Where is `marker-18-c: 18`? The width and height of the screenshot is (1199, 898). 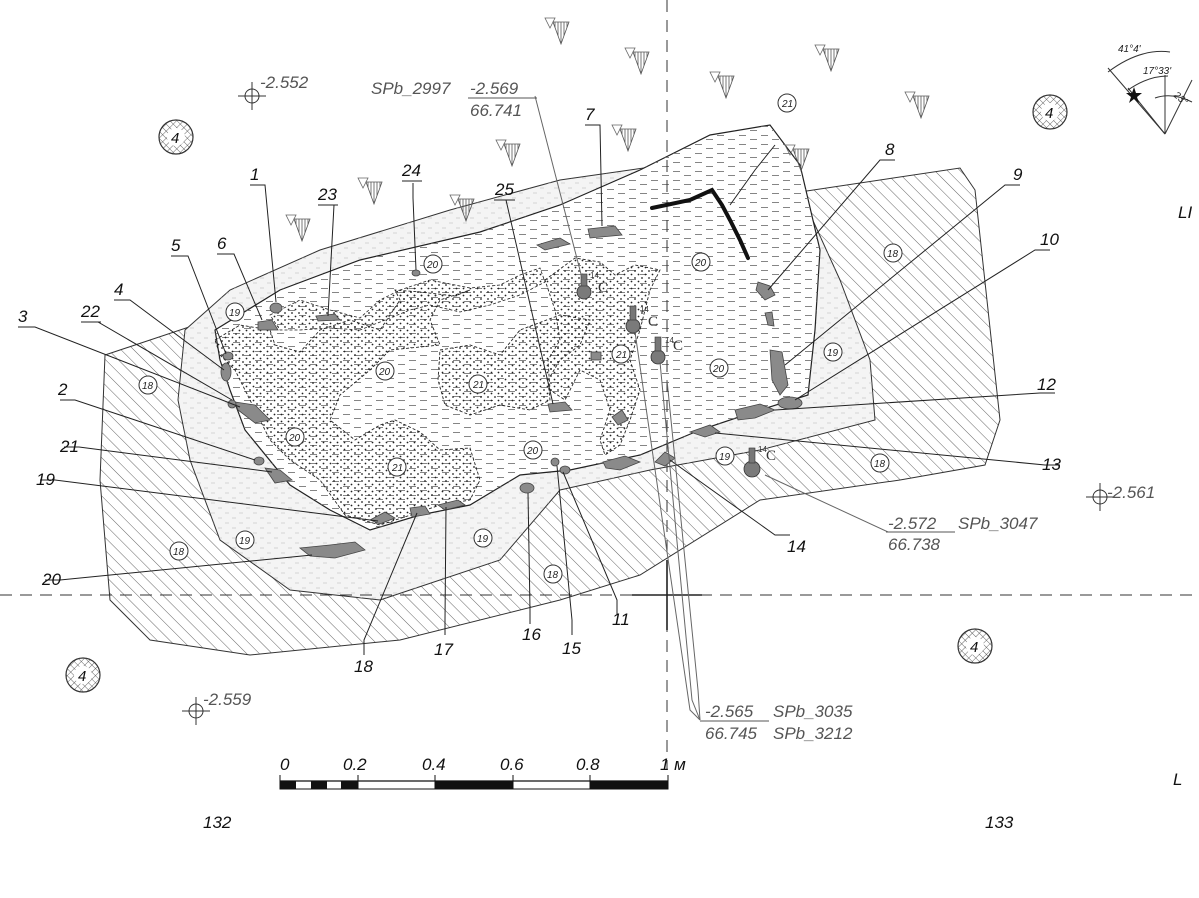
marker-18-c: 18 is located at coordinates (880, 463).